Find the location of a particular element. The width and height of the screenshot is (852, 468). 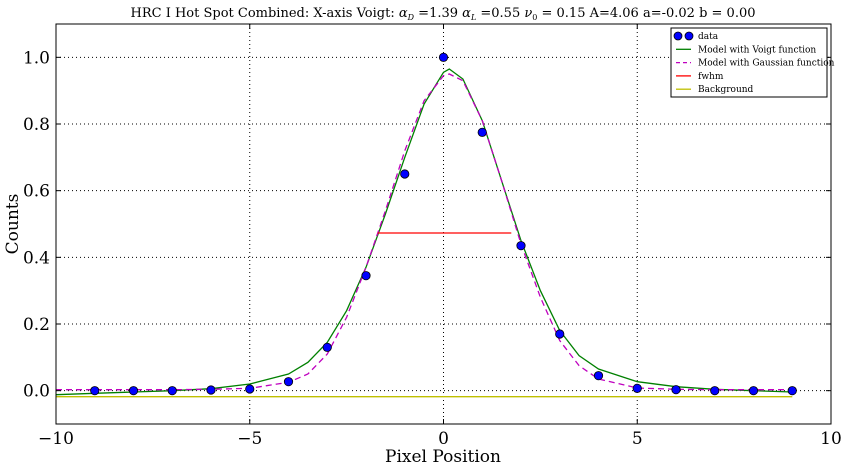

y-tick-label: 1.0 is located at coordinates (36, 58).